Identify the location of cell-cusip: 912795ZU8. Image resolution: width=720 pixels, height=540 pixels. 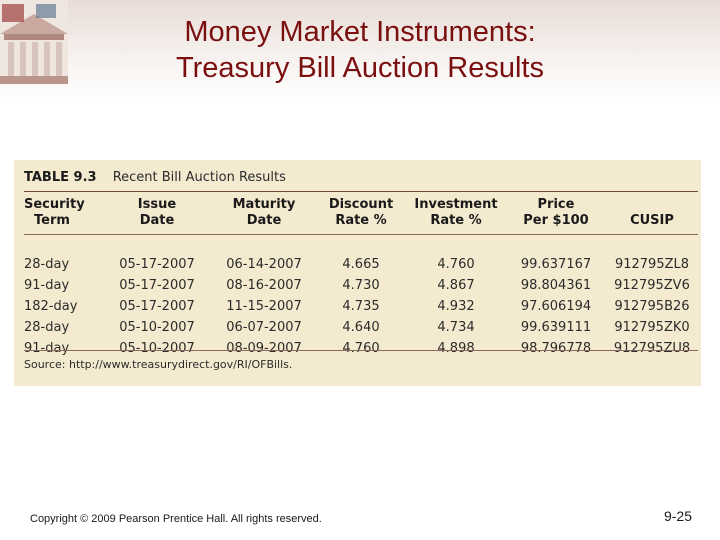
(652, 348).